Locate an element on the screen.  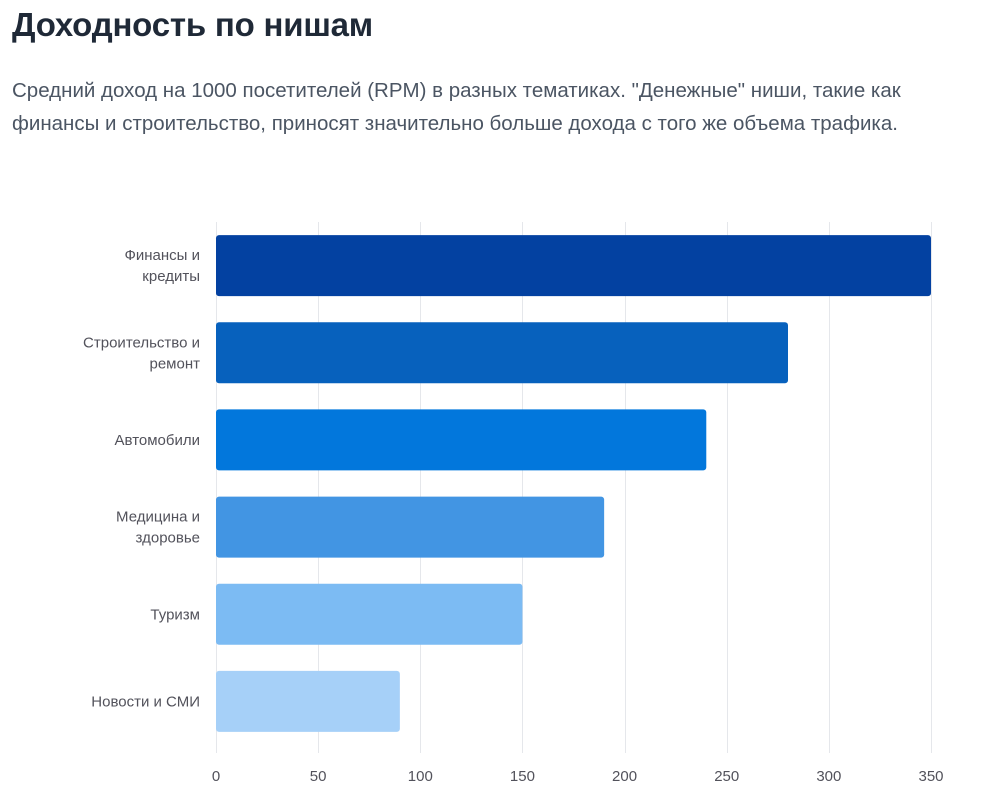
category-label: Автомобили is located at coordinates (157, 440).